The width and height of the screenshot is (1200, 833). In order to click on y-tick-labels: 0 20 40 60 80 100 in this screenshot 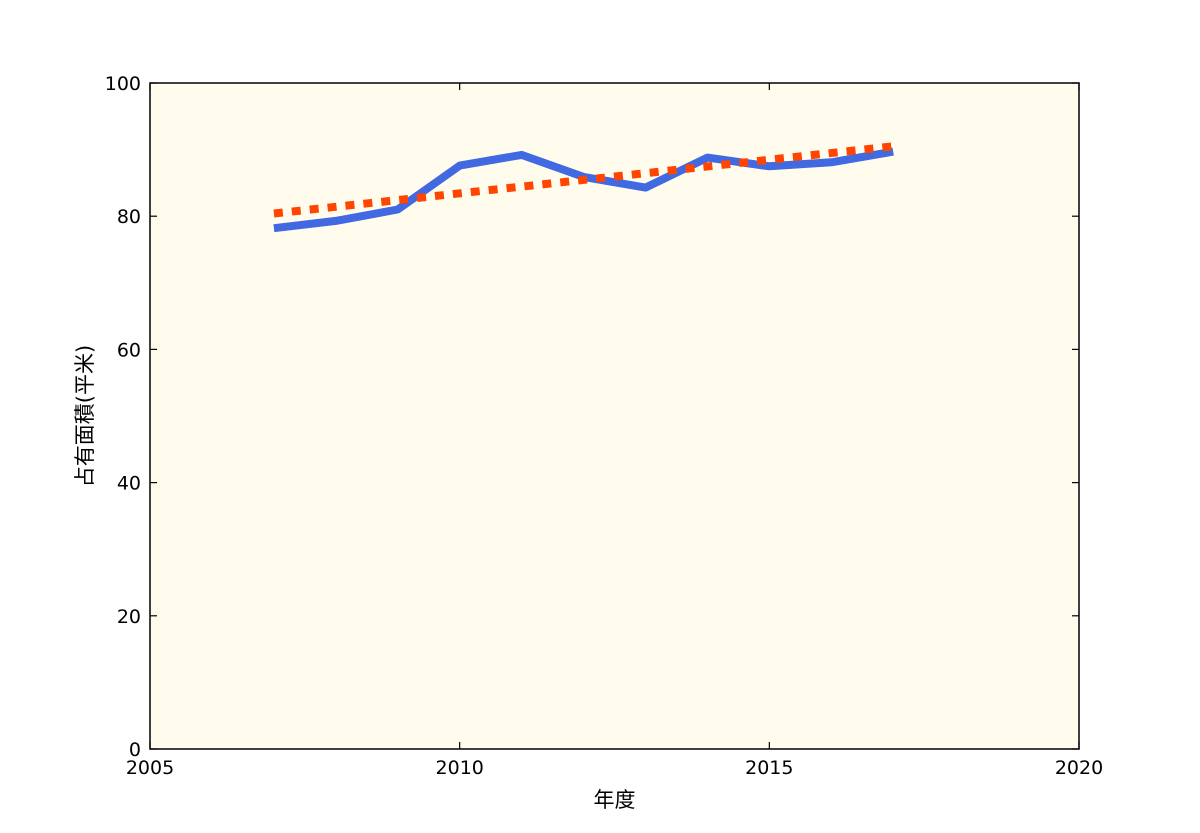, I will do `click(123, 417)`.